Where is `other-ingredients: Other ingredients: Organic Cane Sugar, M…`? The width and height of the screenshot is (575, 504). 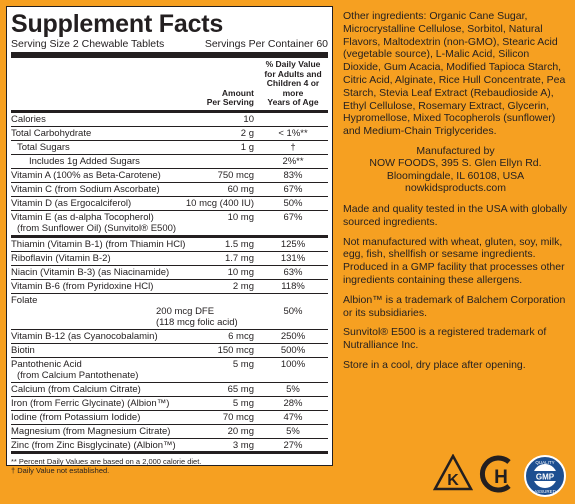 other-ingredients: Other ingredients: Organic Cane Sugar, M… is located at coordinates (454, 74).